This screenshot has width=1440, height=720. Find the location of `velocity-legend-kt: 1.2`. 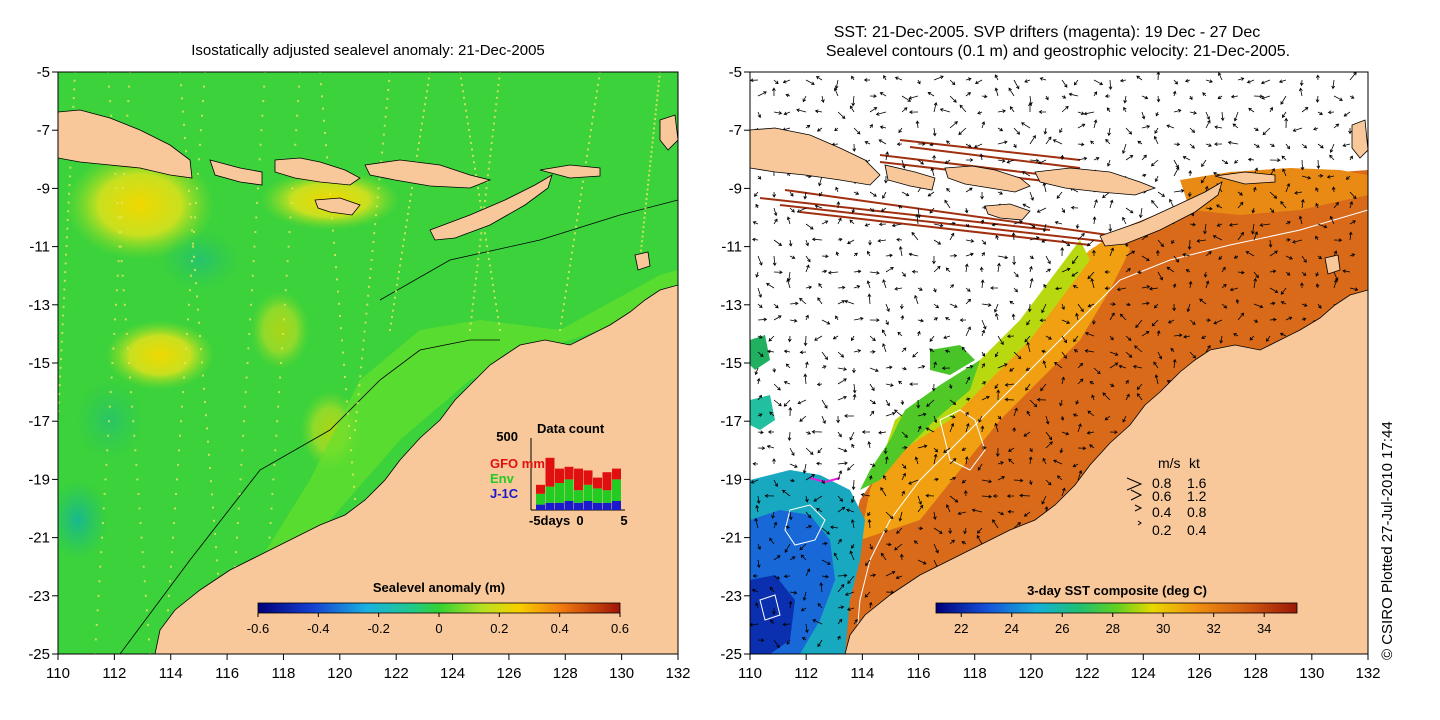

velocity-legend-kt: 1.2 is located at coordinates (1197, 496).